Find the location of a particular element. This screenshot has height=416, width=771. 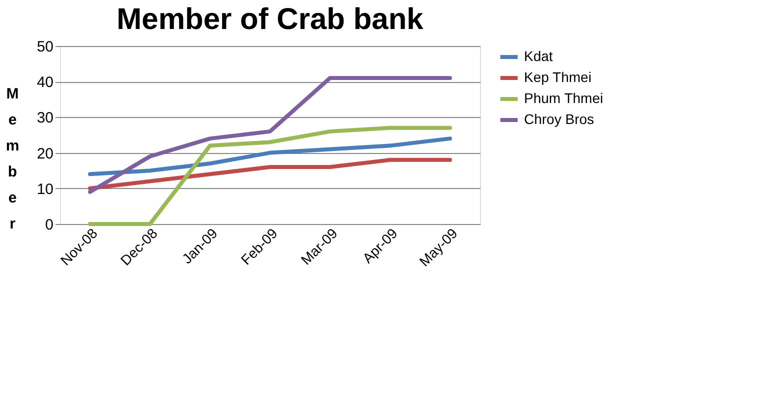

y-tick-label: 10 is located at coordinates (45, 189).